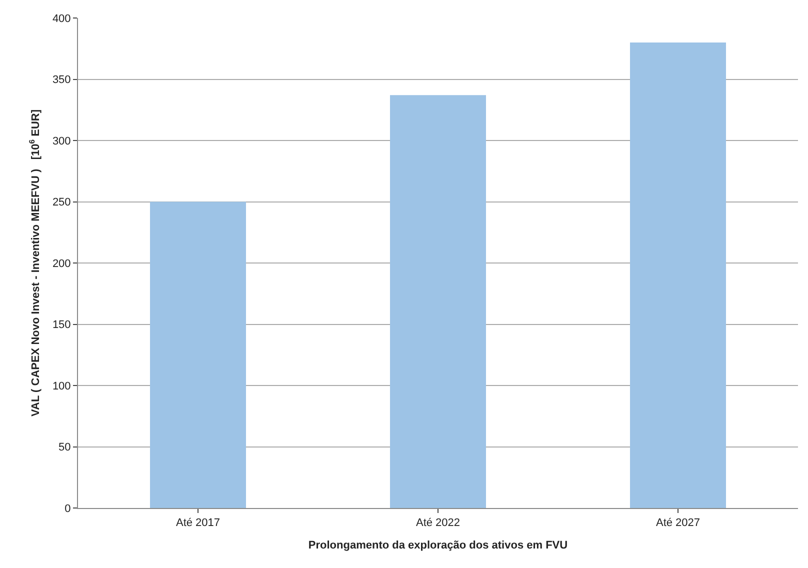  What do you see at coordinates (61, 18) in the screenshot?
I see `y-tick-label: 400` at bounding box center [61, 18].